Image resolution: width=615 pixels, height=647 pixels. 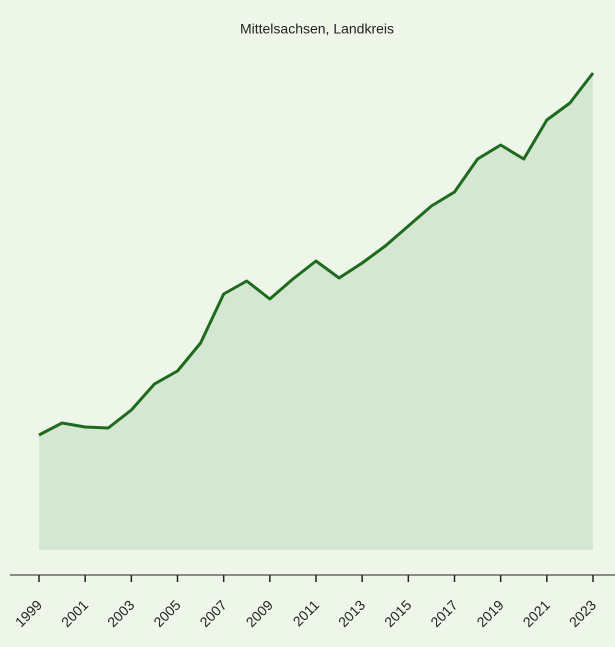 I want to click on x-tick-label: 2003, so click(x=120, y=613).